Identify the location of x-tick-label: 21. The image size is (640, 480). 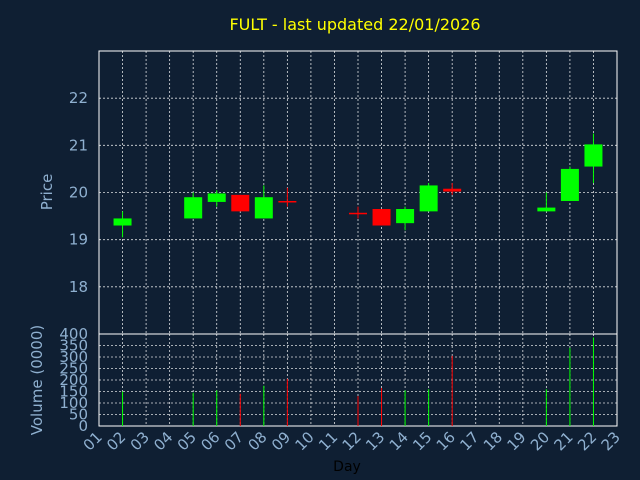
(564, 441).